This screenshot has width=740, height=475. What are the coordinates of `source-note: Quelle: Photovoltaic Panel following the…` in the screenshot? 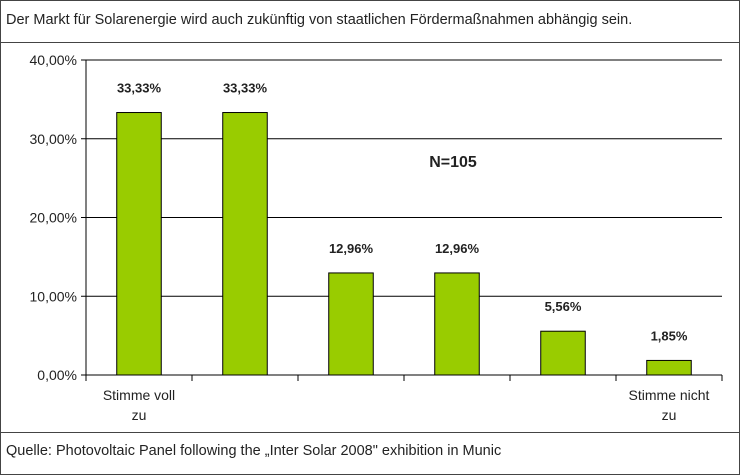 It's located at (254, 451).